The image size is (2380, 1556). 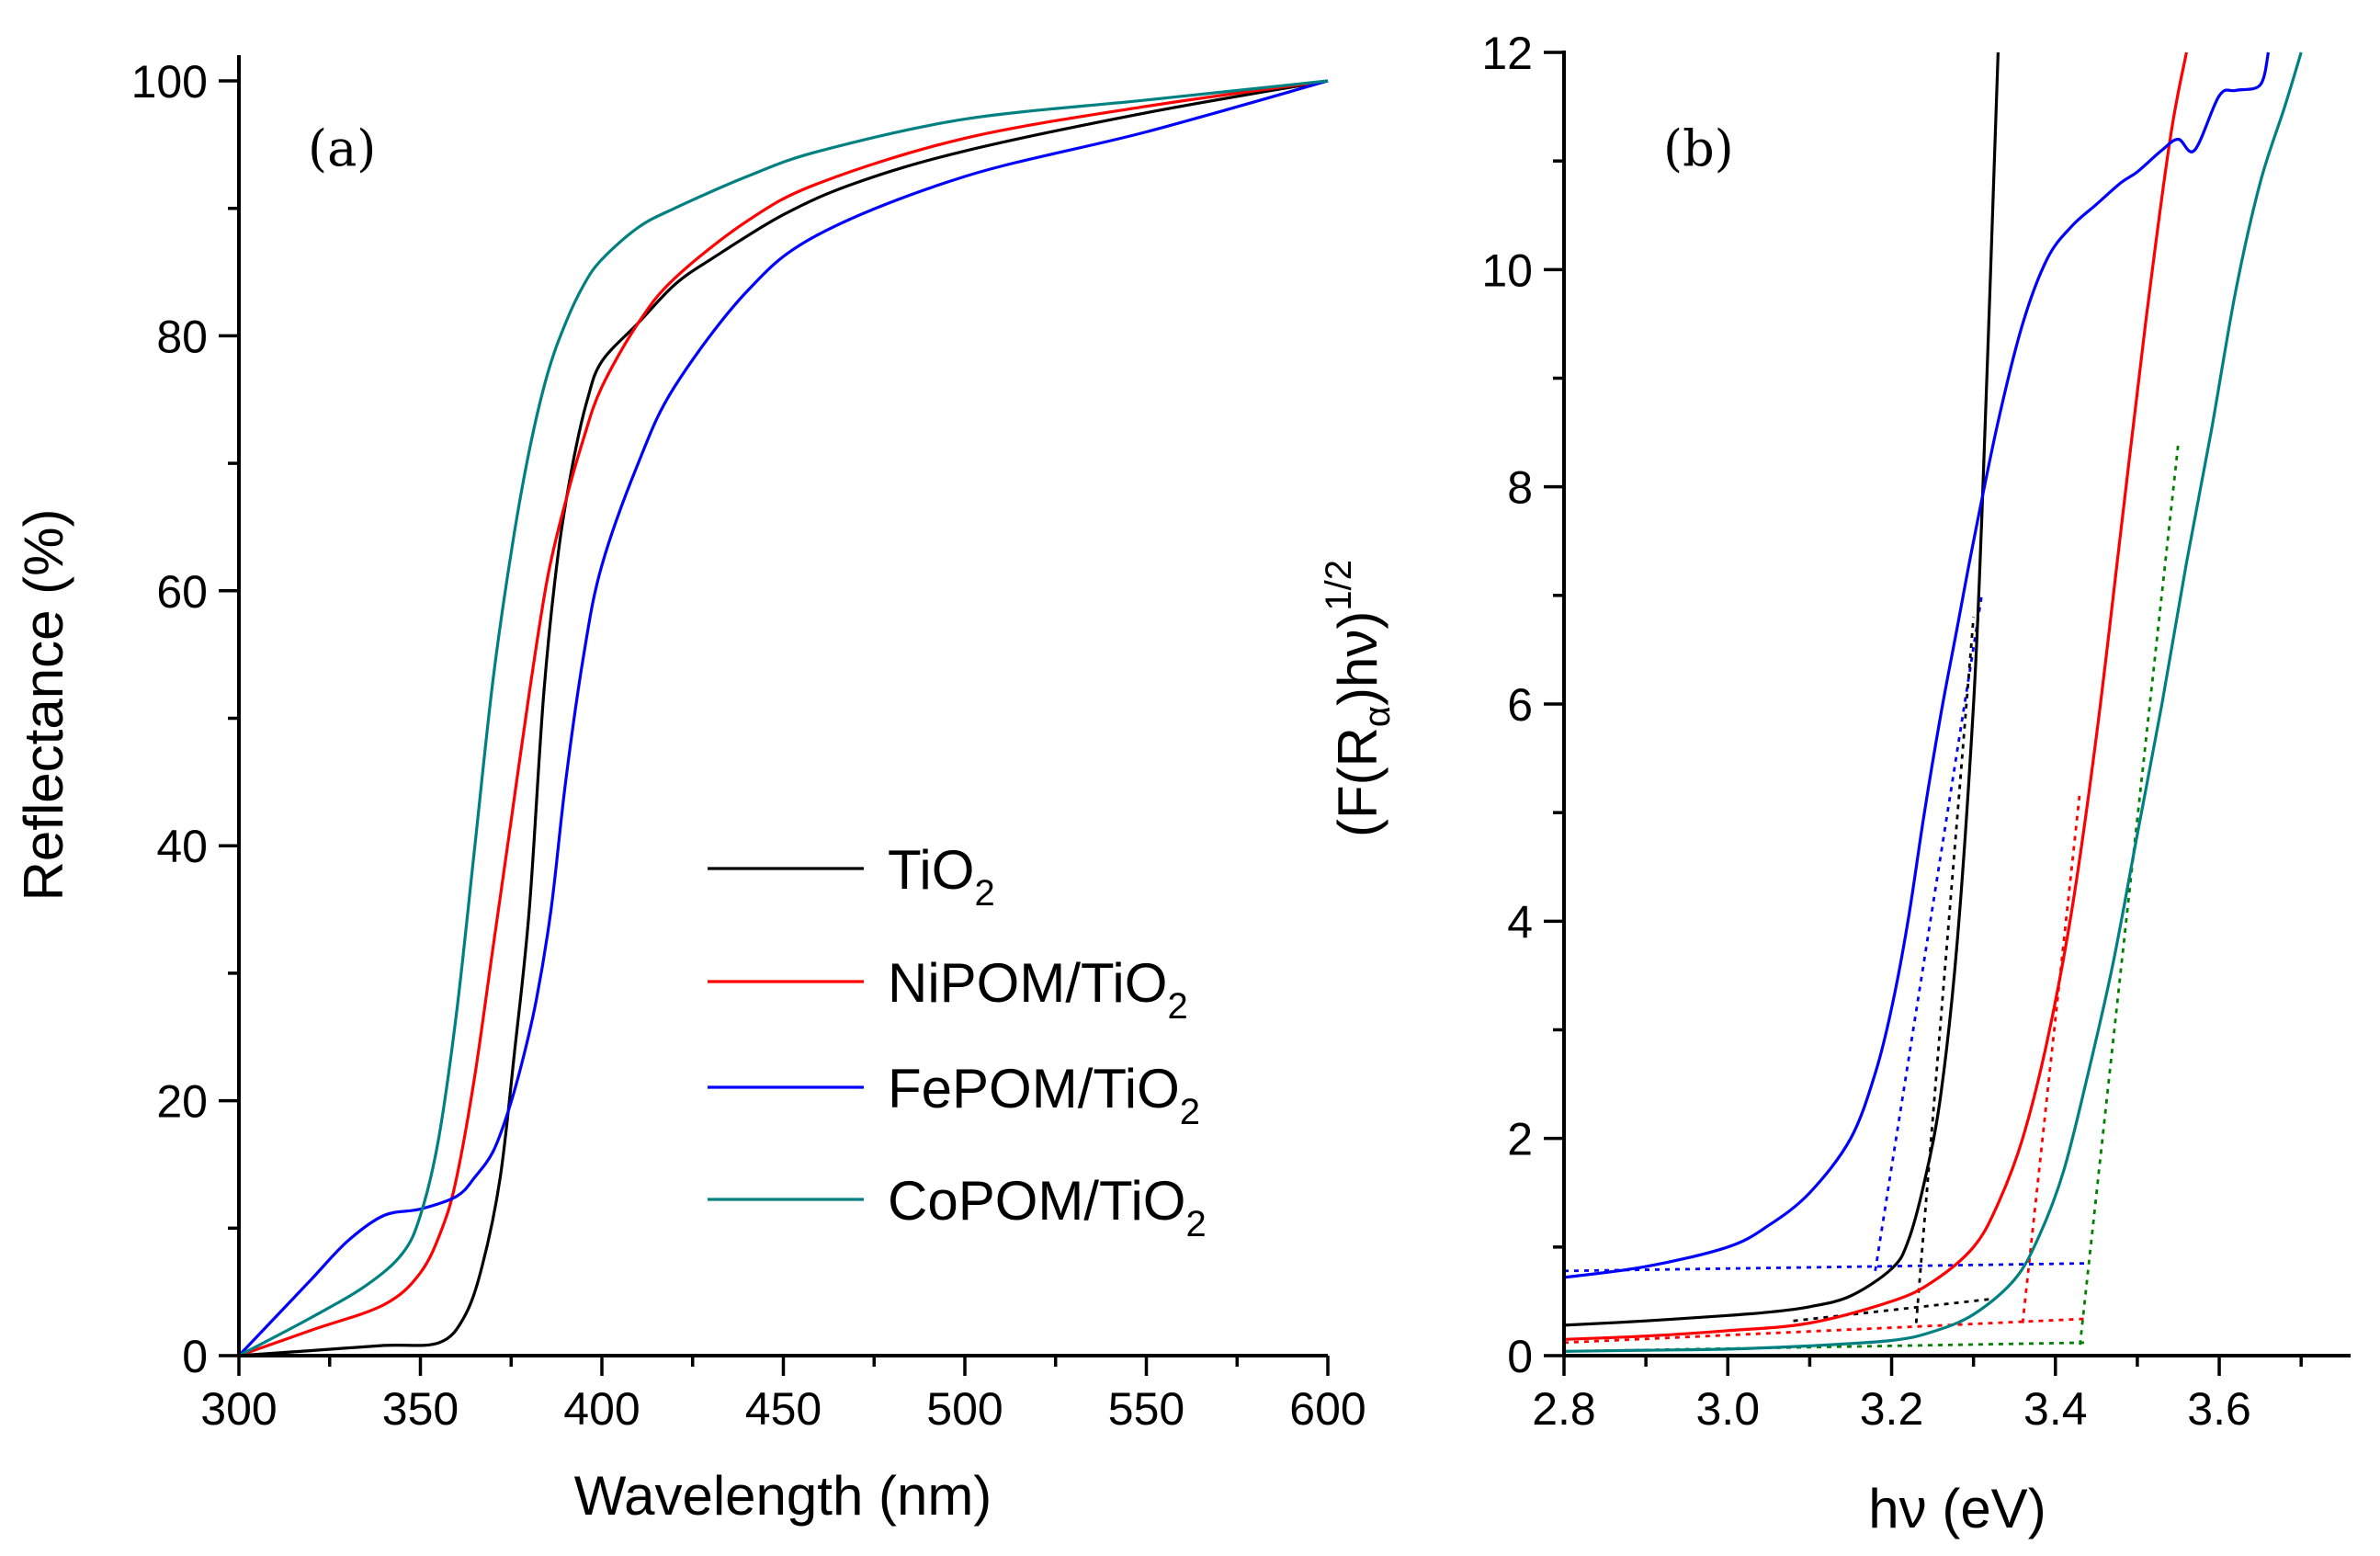 What do you see at coordinates (182, 592) in the screenshot?
I see `panel-a-y-tick-label: 60` at bounding box center [182, 592].